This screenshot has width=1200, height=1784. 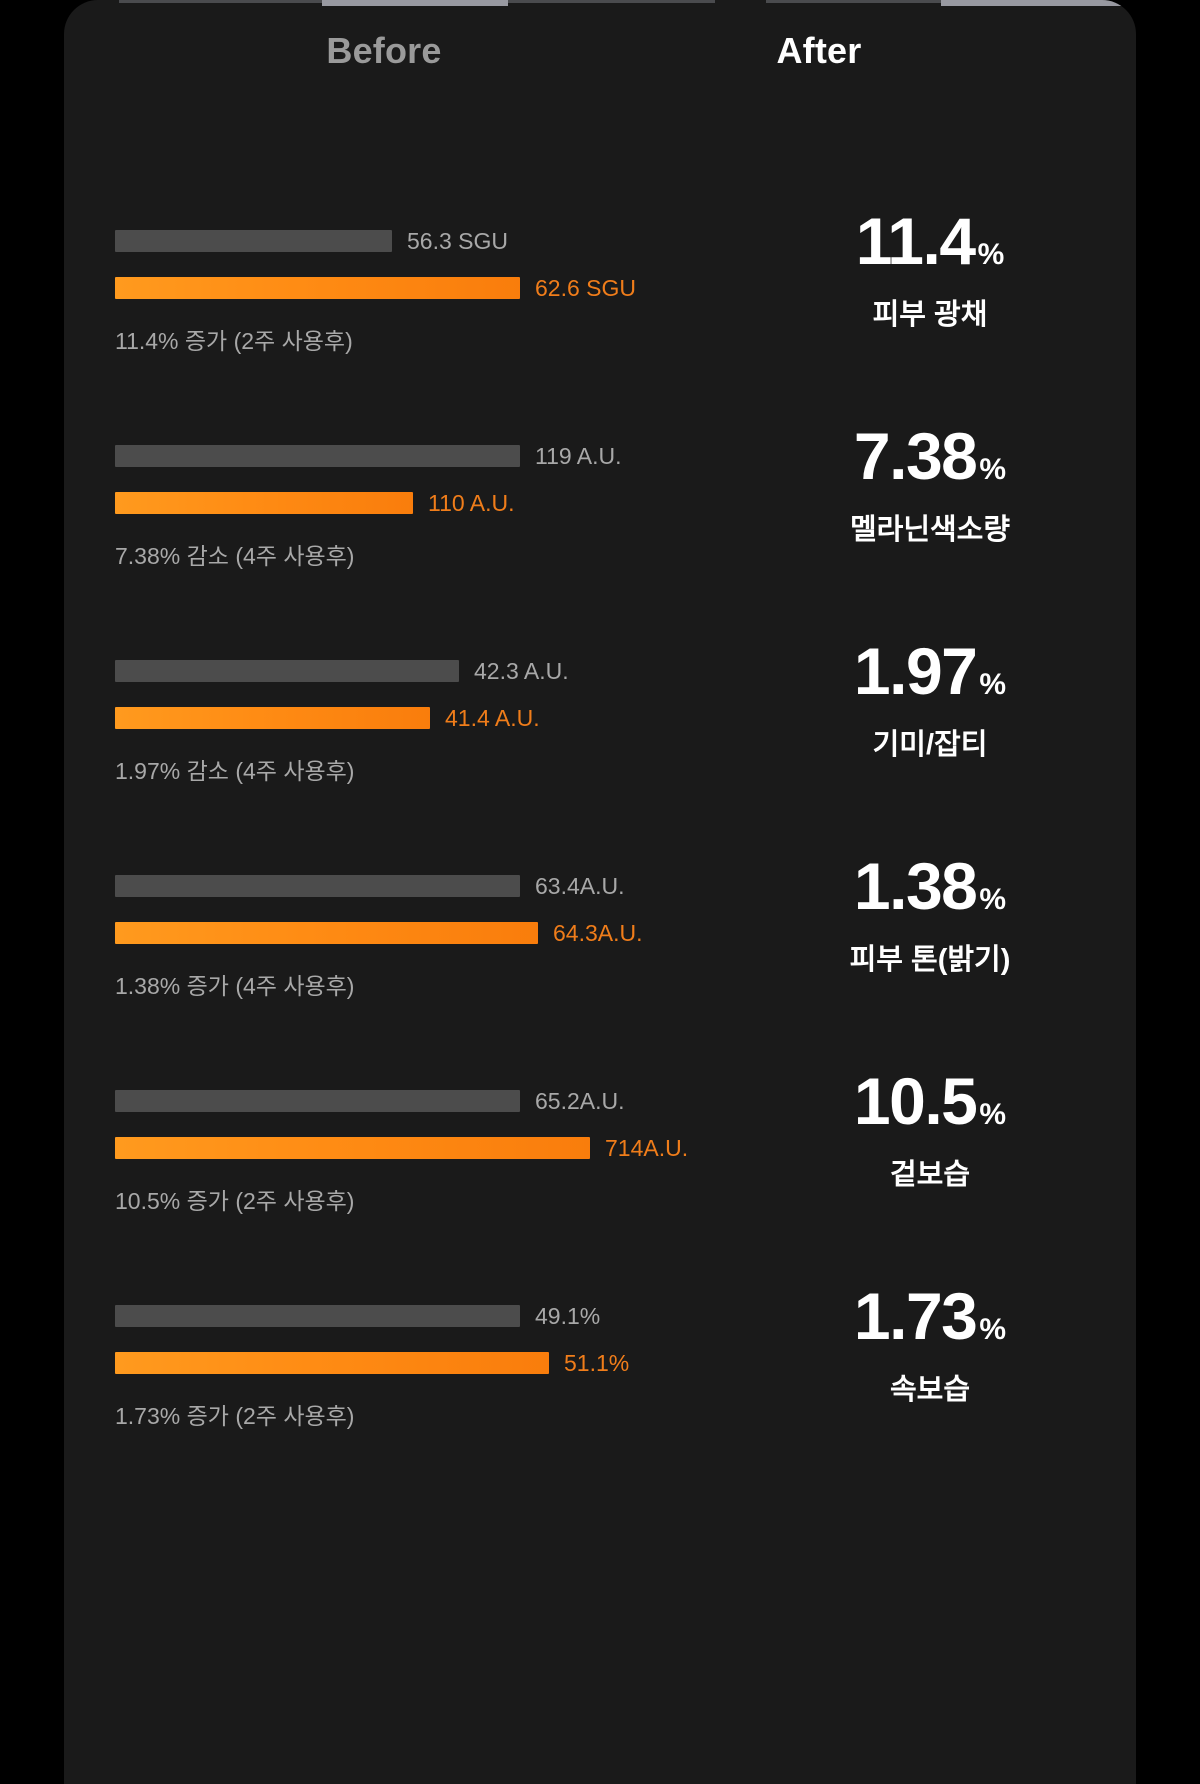 I want to click on after-bar-value: 64.3A.U., so click(x=598, y=933).